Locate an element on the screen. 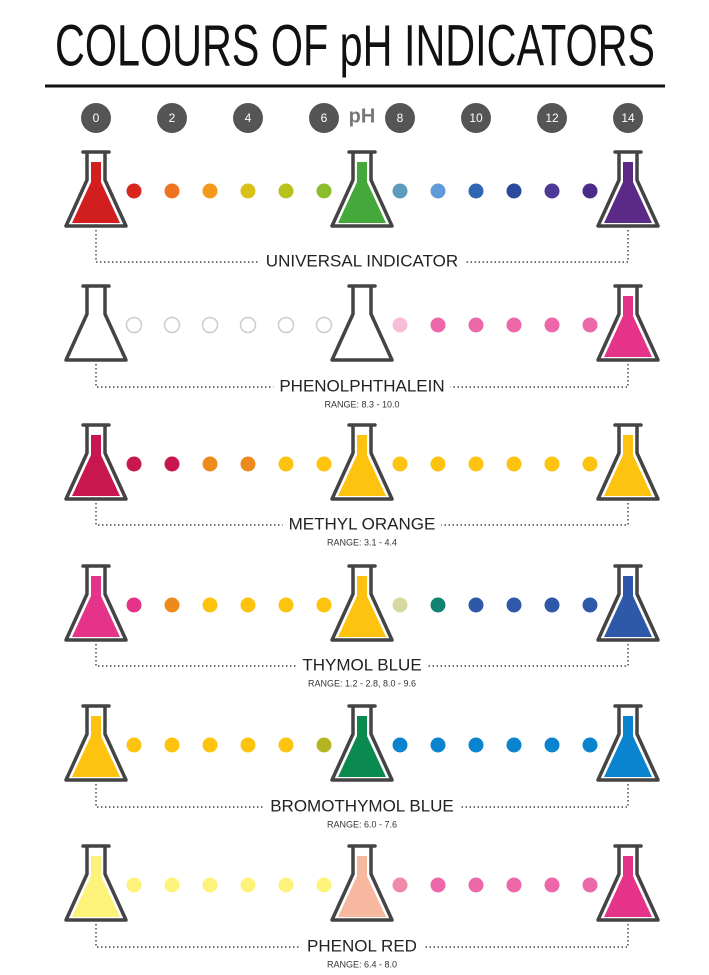 This screenshot has height=975, width=709. indicator-name: UNIVERSAL INDICATOR is located at coordinates (362, 260).